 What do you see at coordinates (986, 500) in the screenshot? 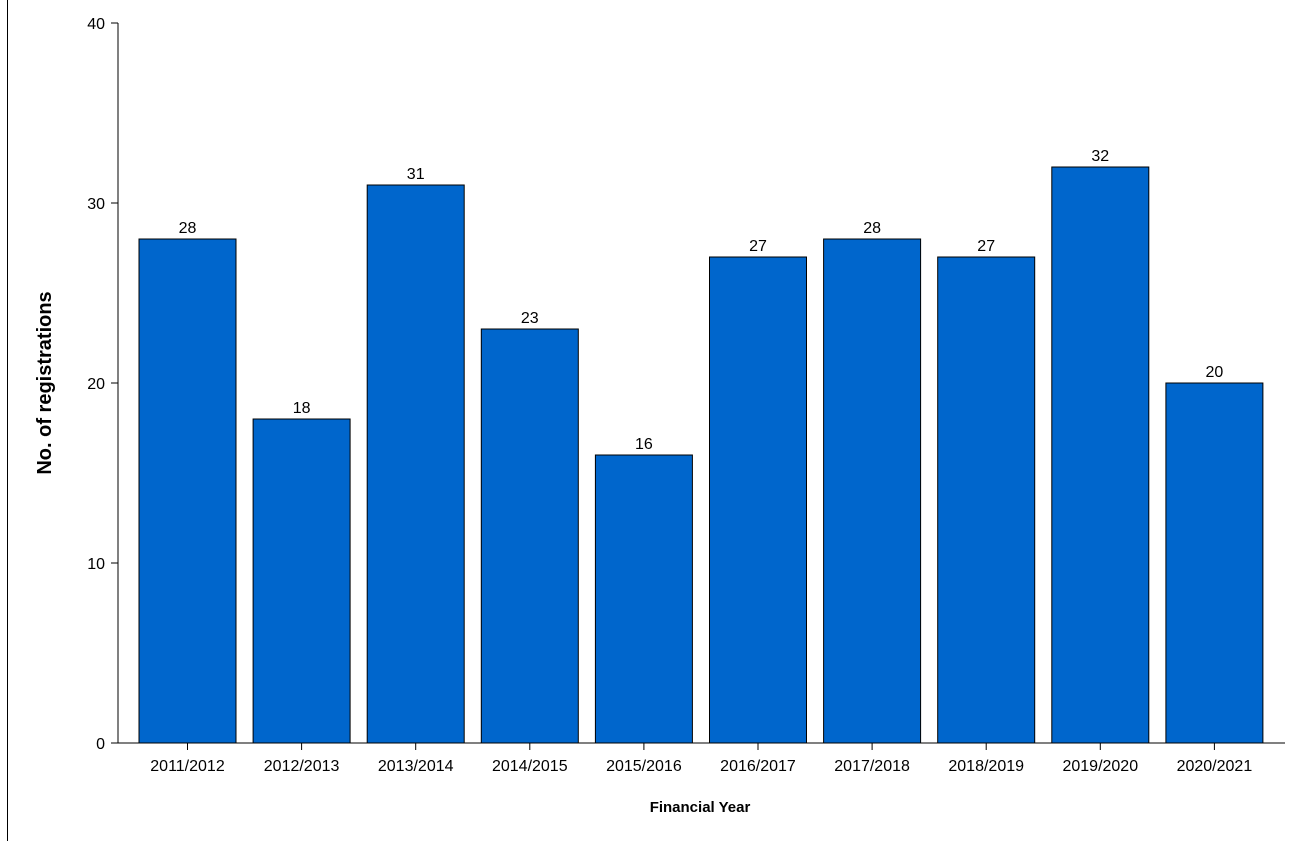
I see `bar-2018-2019` at bounding box center [986, 500].